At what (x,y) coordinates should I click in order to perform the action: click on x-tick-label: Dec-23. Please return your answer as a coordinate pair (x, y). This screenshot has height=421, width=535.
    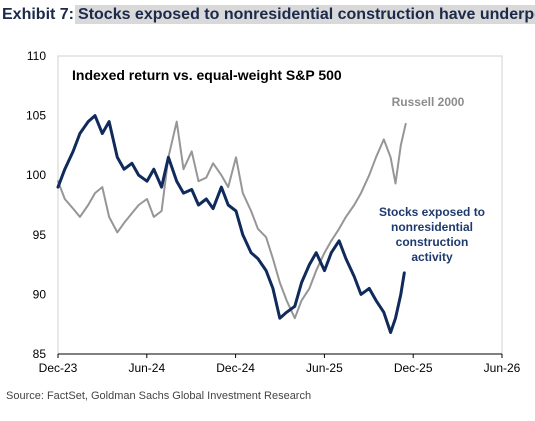
    Looking at the image, I should click on (58, 368).